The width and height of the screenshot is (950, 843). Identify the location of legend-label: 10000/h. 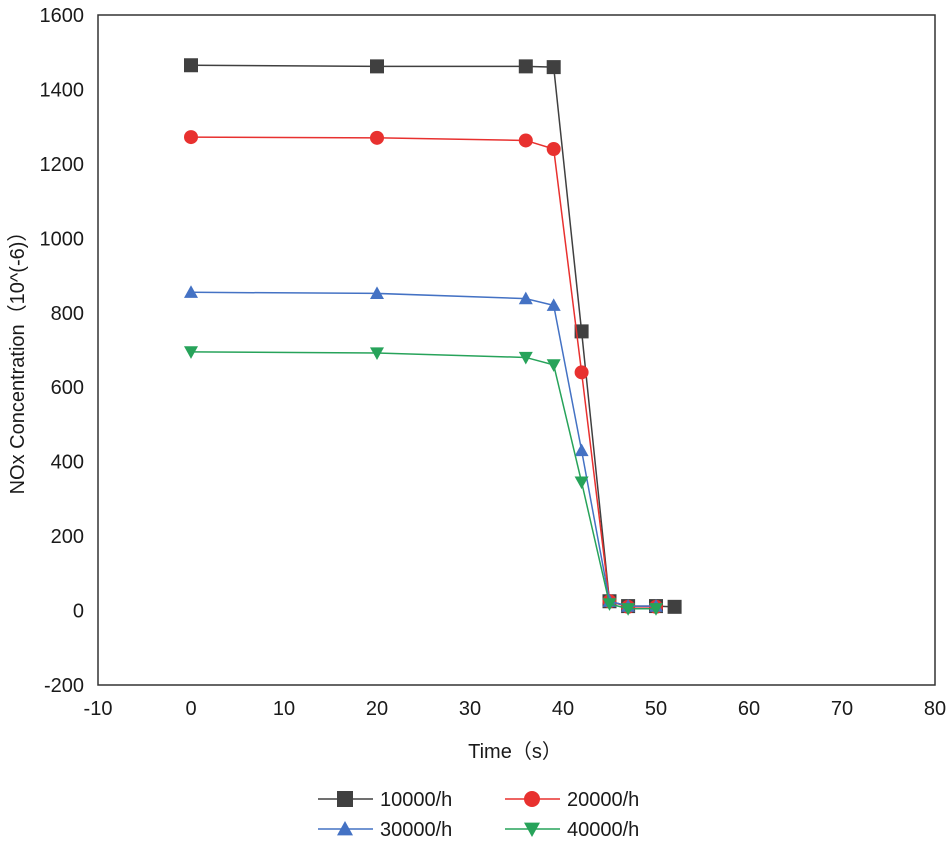
(416, 800).